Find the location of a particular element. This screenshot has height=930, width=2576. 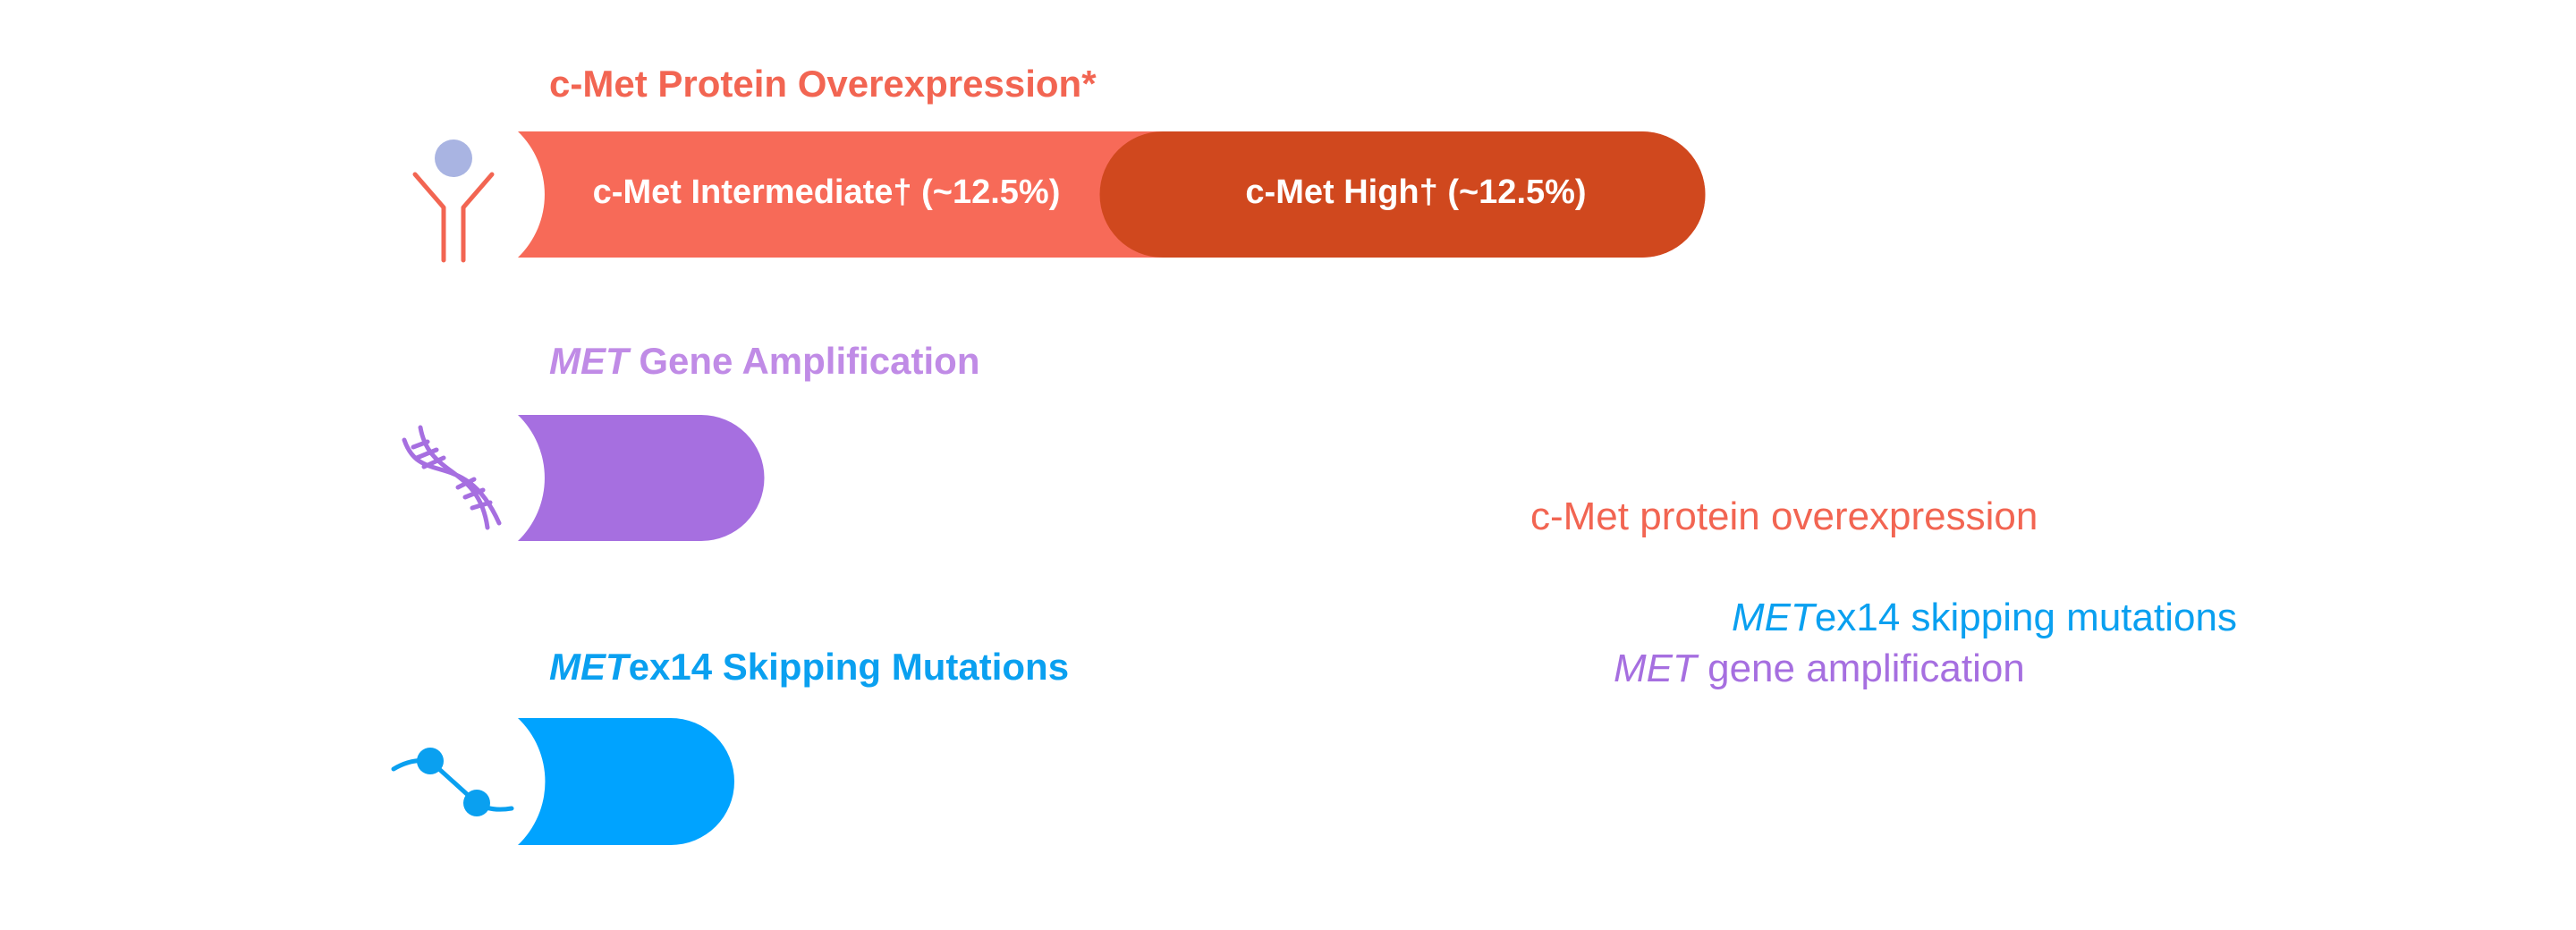

bar-amplification is located at coordinates (641, 478).